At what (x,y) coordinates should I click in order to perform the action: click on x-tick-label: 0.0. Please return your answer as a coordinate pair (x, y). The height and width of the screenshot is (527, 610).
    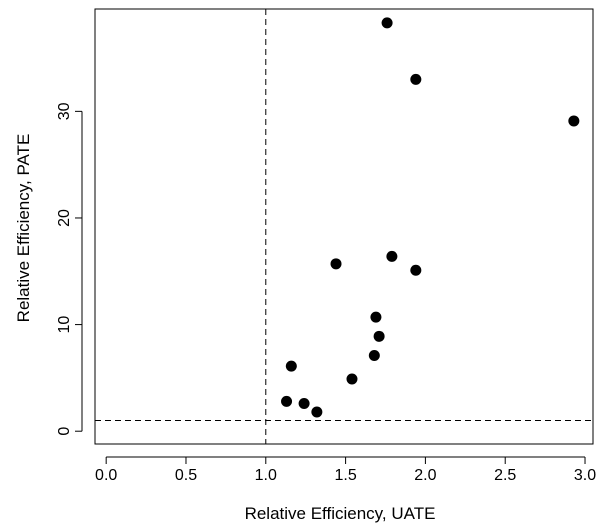
    Looking at the image, I should click on (106, 475).